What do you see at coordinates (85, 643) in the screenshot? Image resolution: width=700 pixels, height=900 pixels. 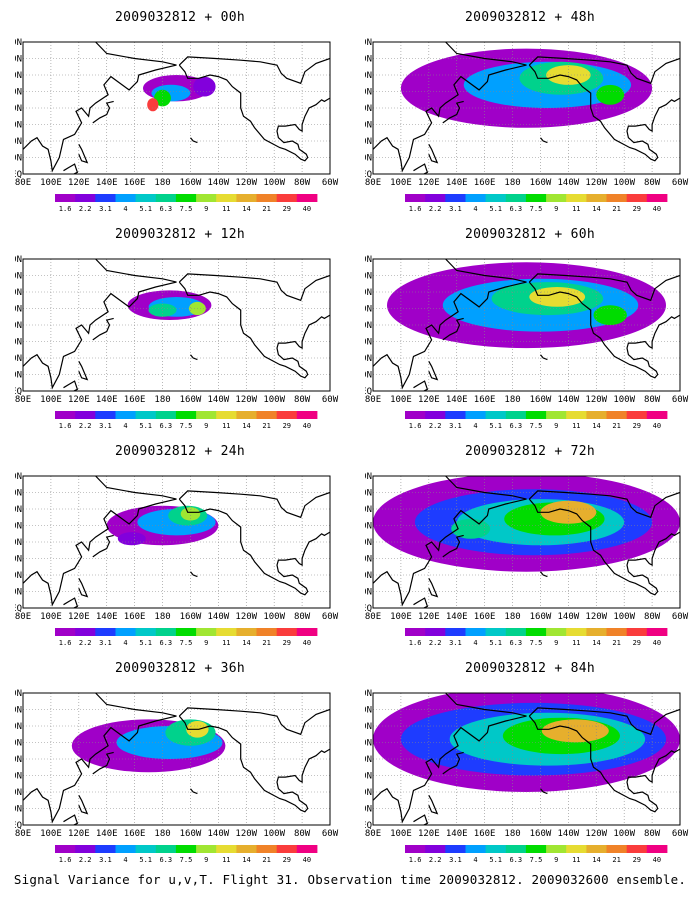 I see `colorbar-level-label: 2.2` at bounding box center [85, 643].